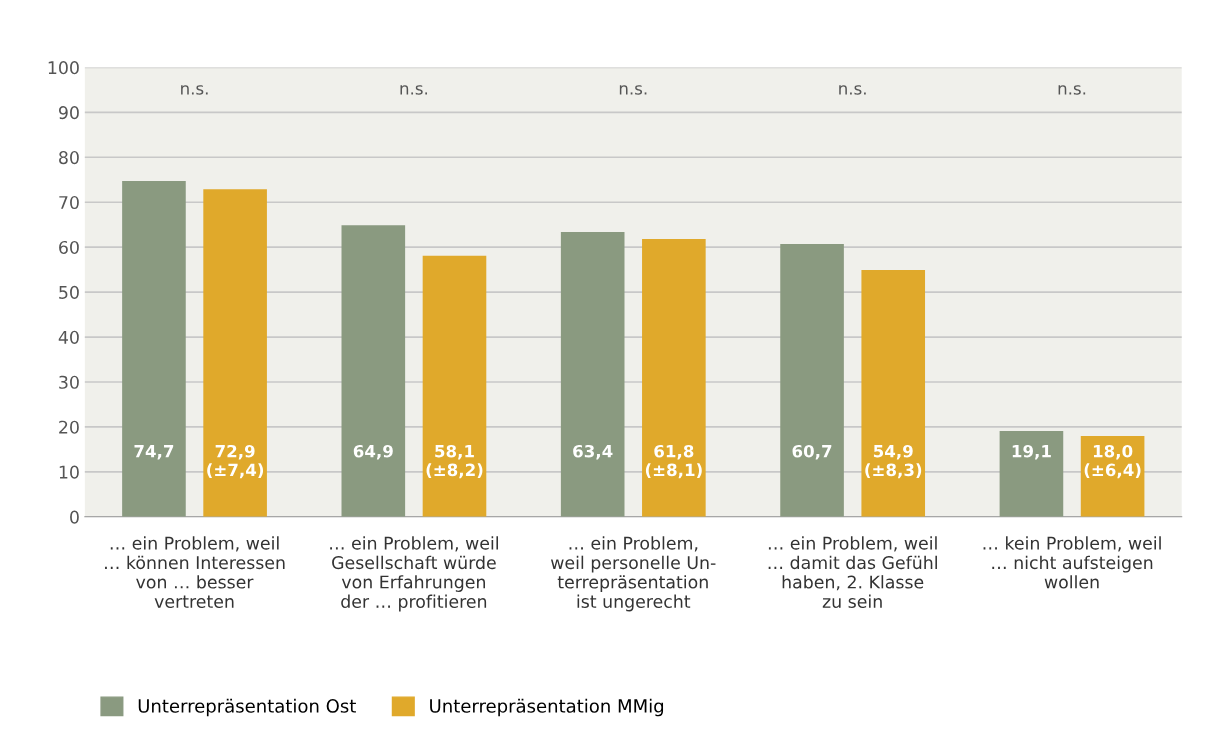 The width and height of the screenshot is (1212, 749). Describe the element at coordinates (63, 68) in the screenshot. I see `y-tick-label: 100` at that location.